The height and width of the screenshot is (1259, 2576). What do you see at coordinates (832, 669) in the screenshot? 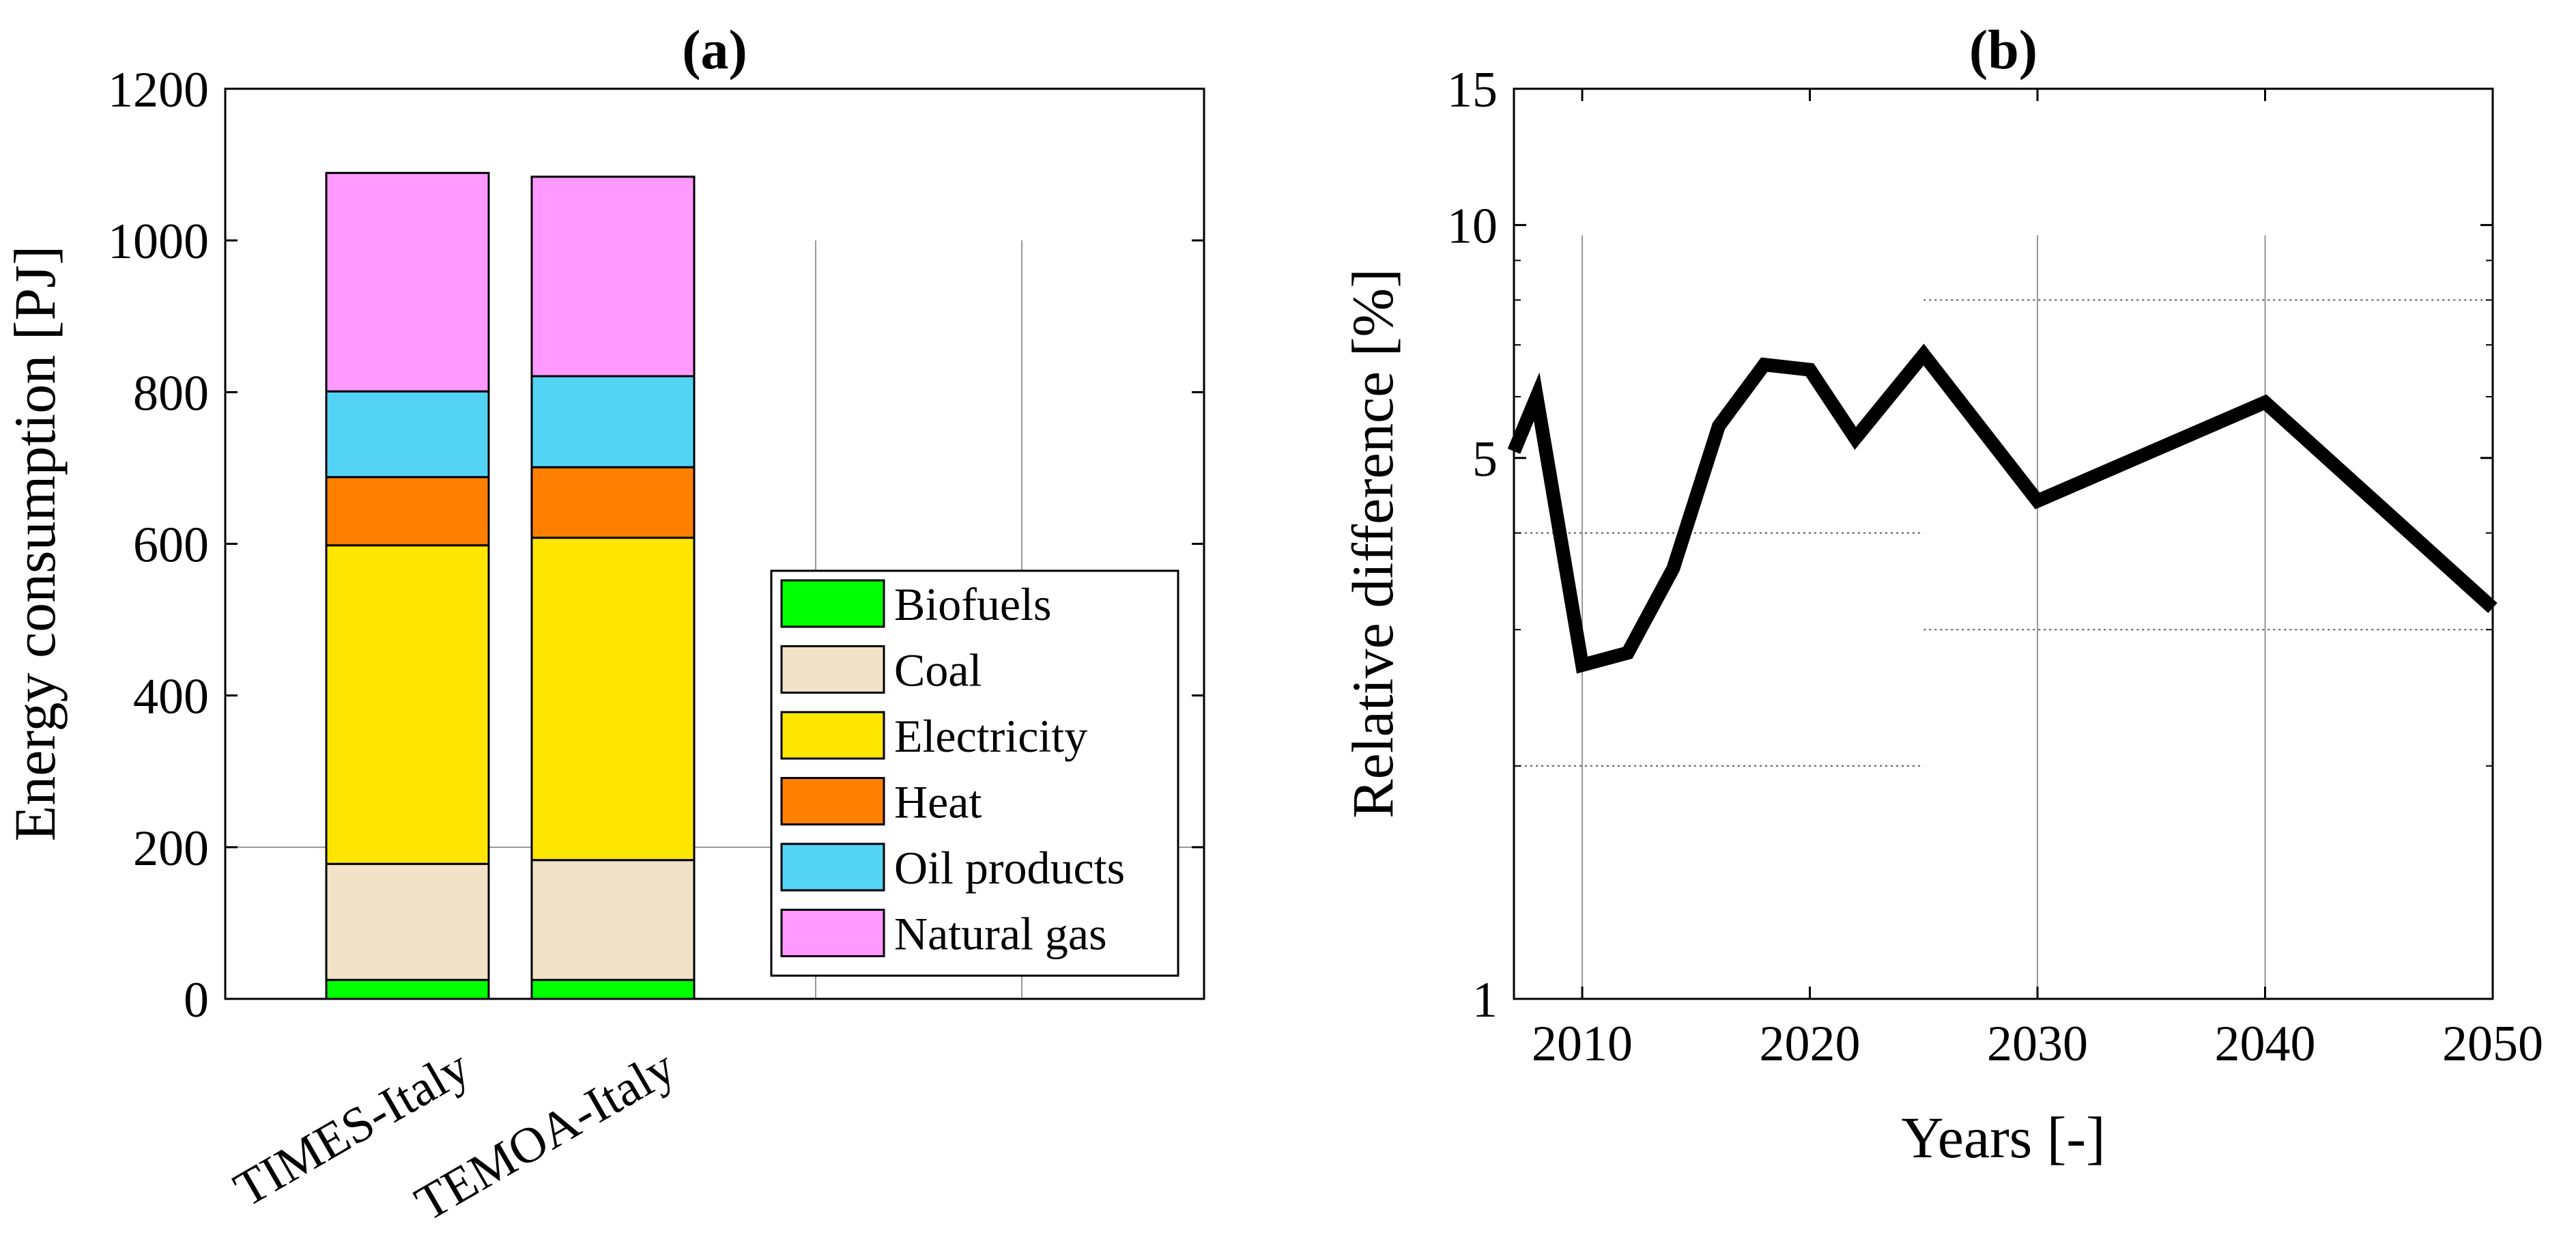
I see `legend-swatch-coal` at bounding box center [832, 669].